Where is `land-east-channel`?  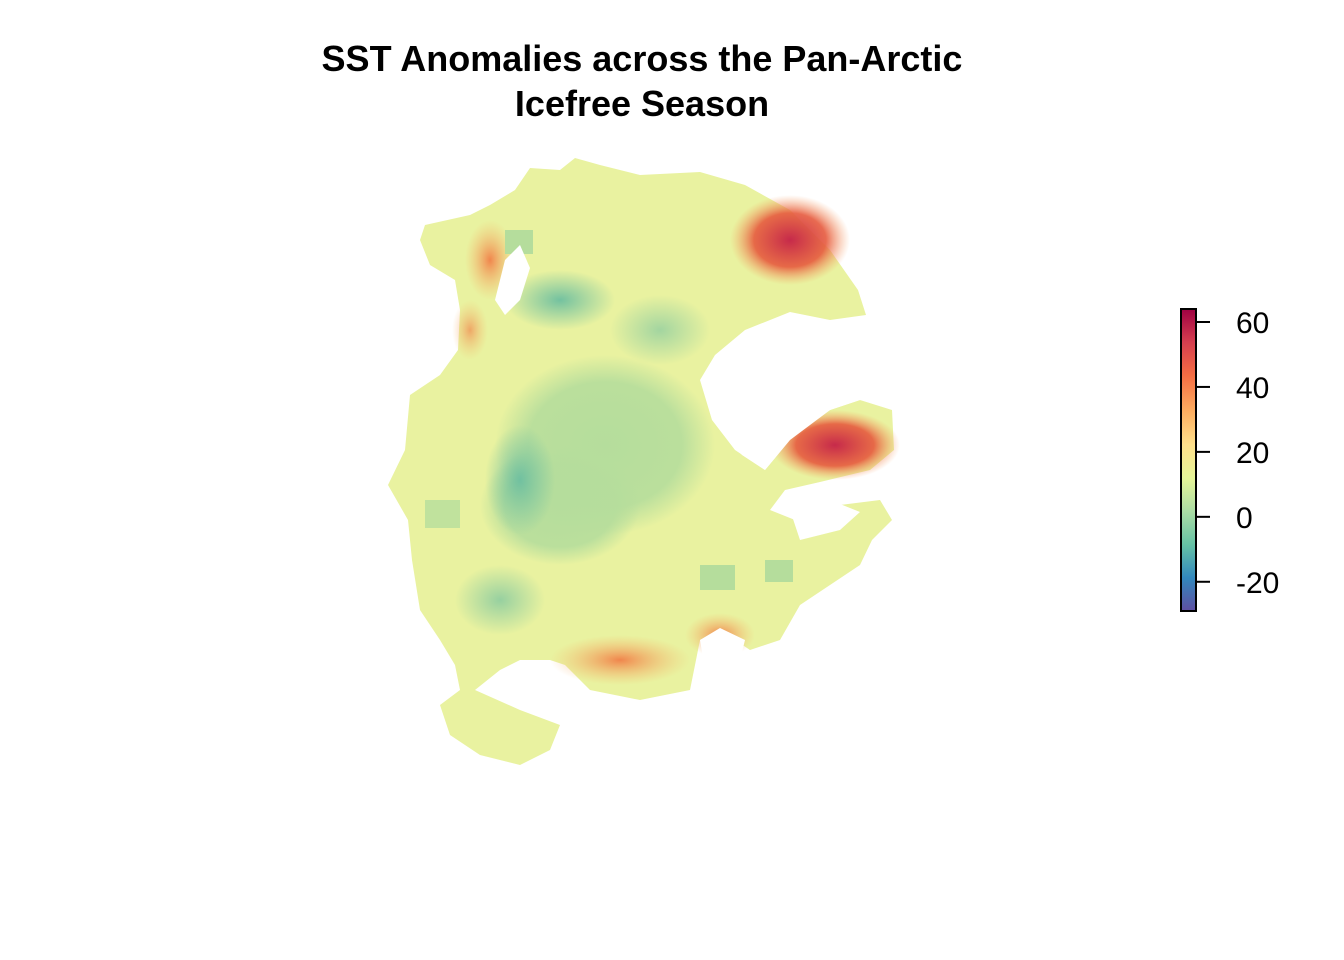 land-east-channel is located at coordinates (825, 520).